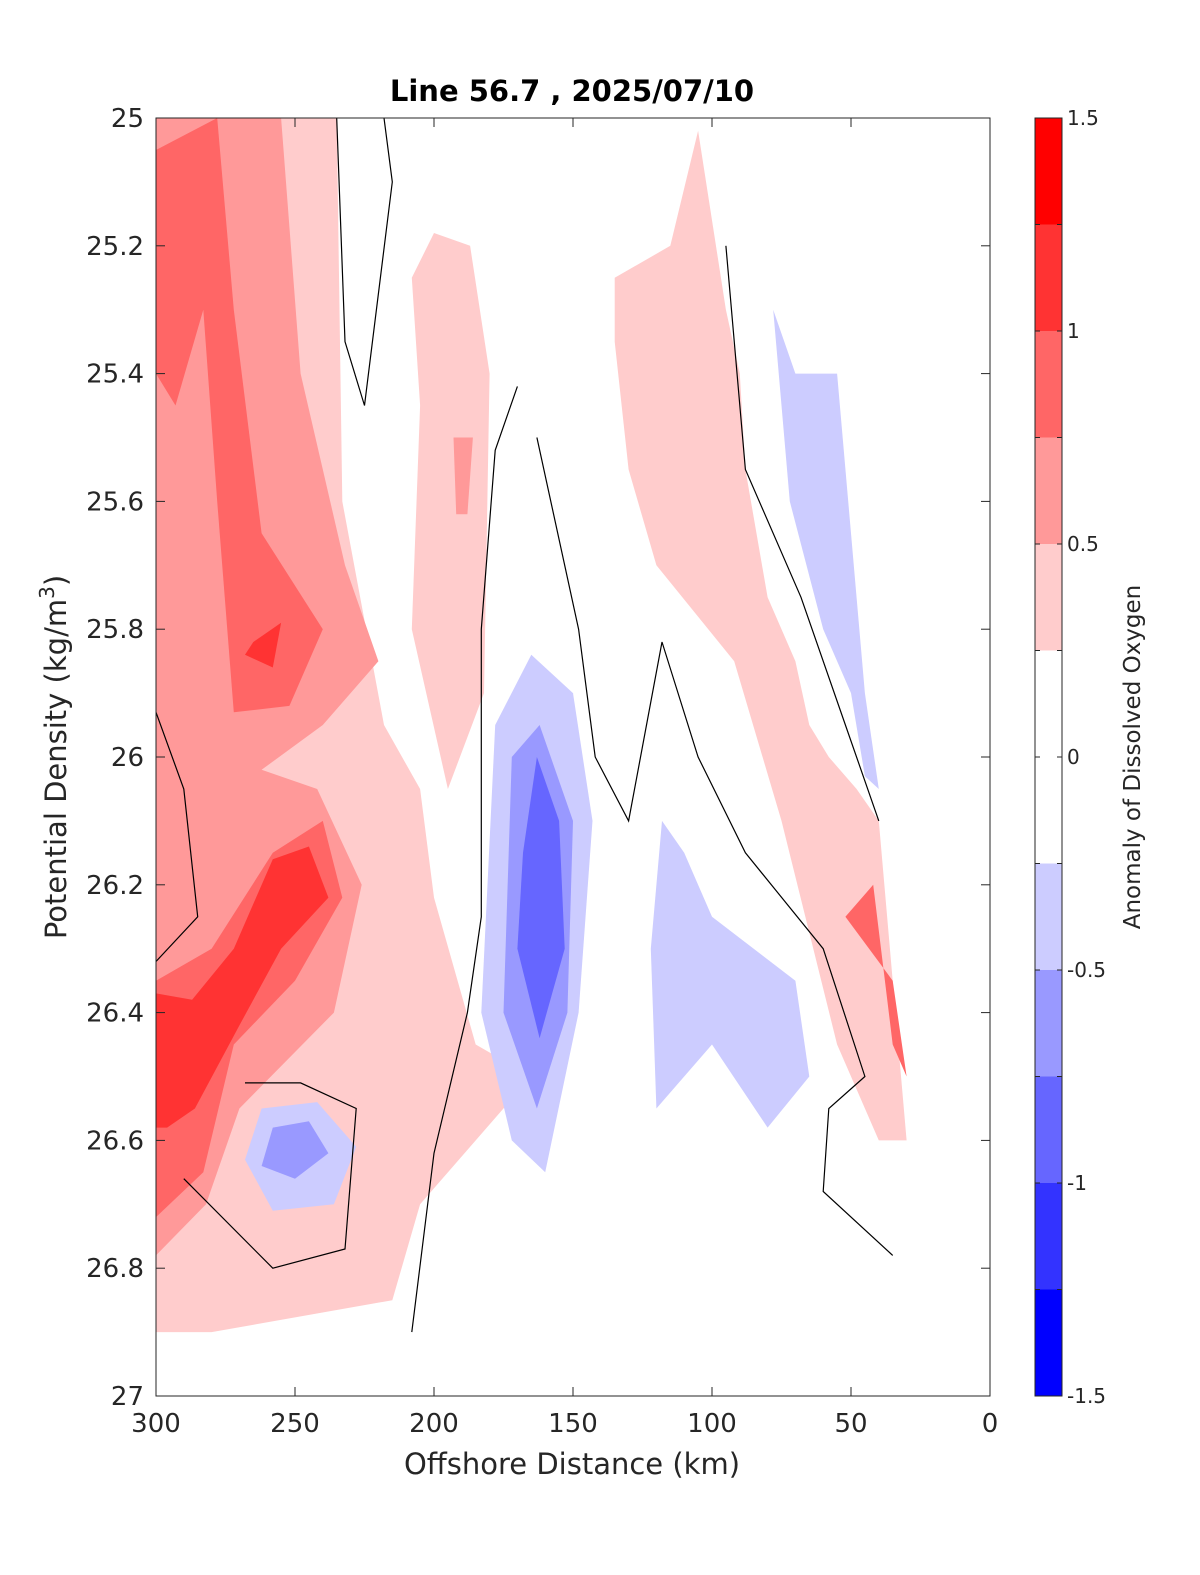  I want to click on y-tick-label: 26.4, so click(115, 1014).